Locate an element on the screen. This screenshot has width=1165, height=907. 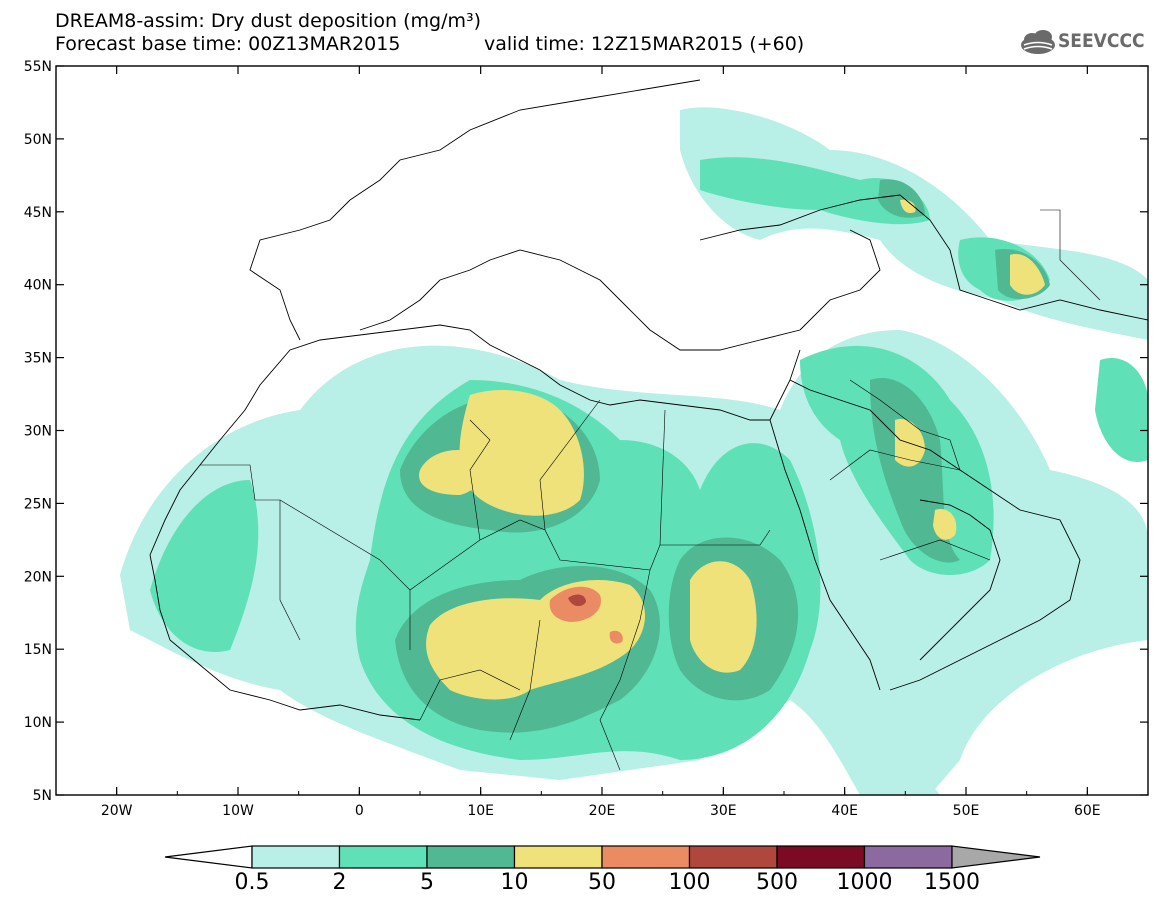
colorbar-label: 5 is located at coordinates (427, 882).